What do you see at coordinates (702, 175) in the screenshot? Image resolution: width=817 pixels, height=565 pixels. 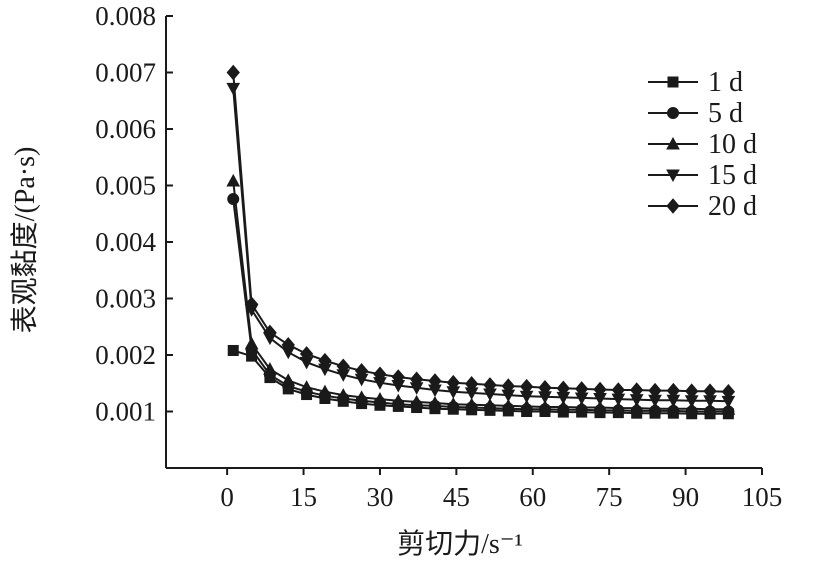 I see `legend-item: 15 d` at bounding box center [702, 175].